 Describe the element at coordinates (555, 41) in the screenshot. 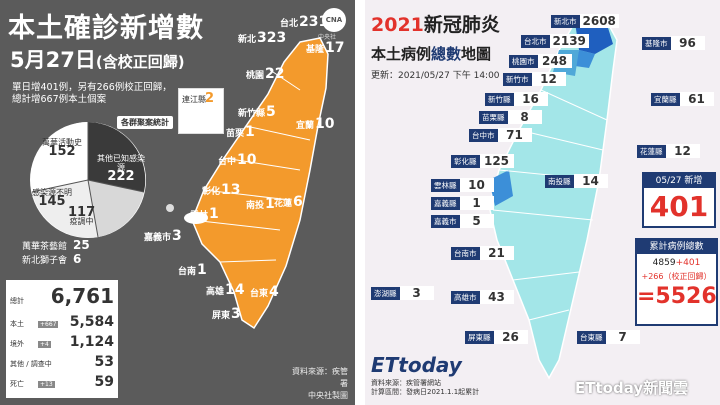

I see `county-label: 台北市 2139` at that location.